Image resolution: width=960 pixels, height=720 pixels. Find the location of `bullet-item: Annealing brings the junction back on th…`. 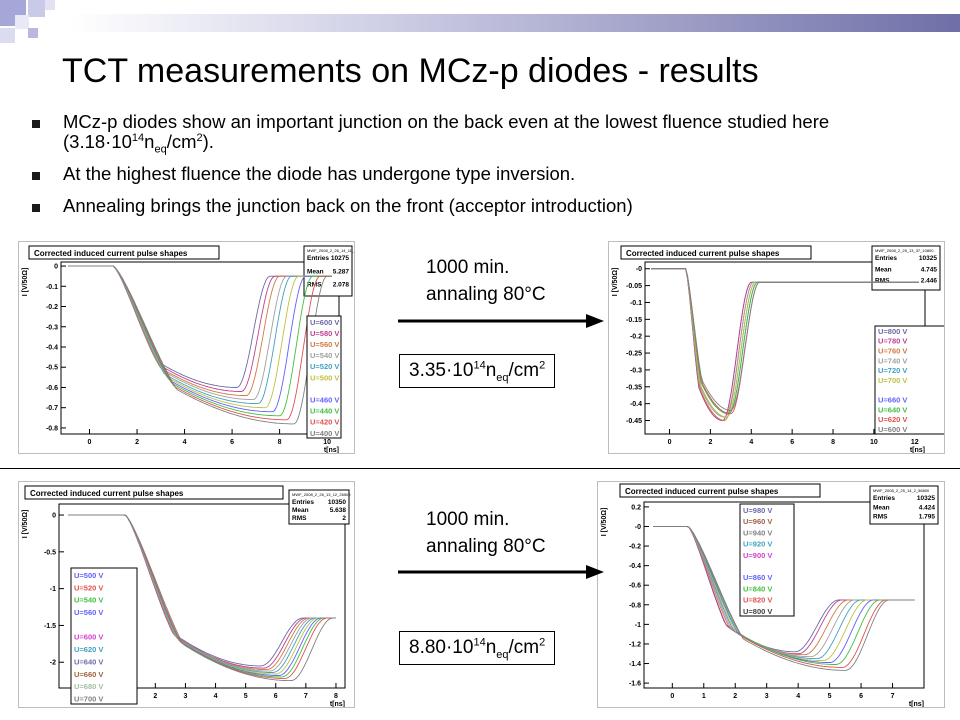

bullet-item: Annealing brings the junction back on th… is located at coordinates (480, 206).